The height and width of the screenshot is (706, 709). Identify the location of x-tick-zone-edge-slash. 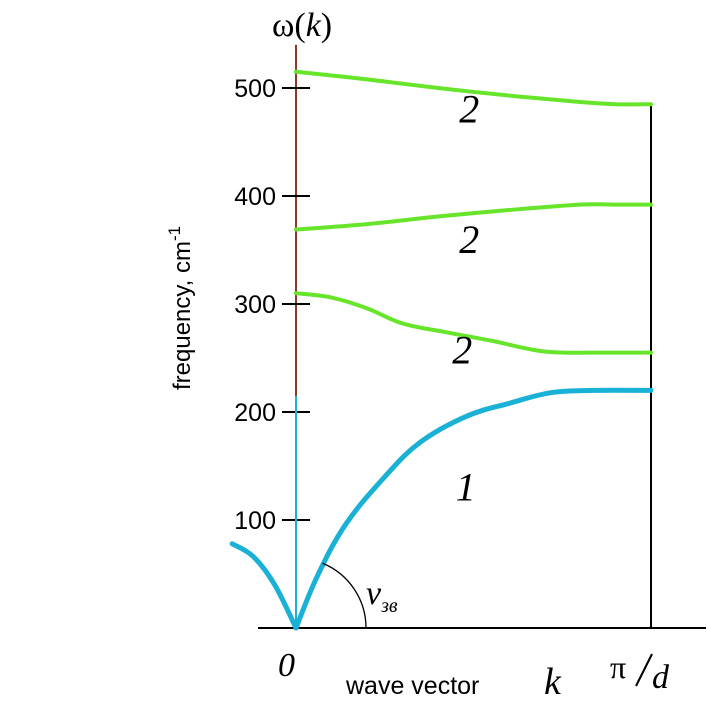
(644, 670).